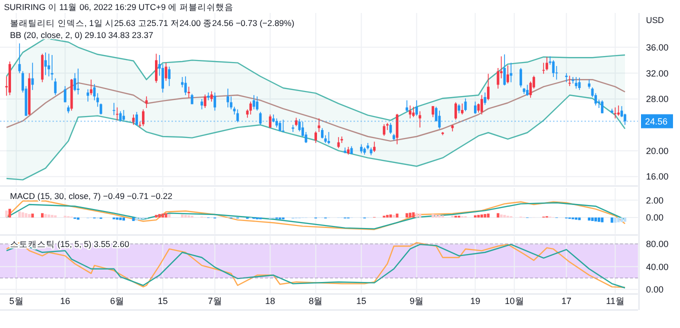 This screenshot has width=680, height=328. Describe the element at coordinates (657, 267) in the screenshot. I see `y-tick-label: 40.00` at that location.